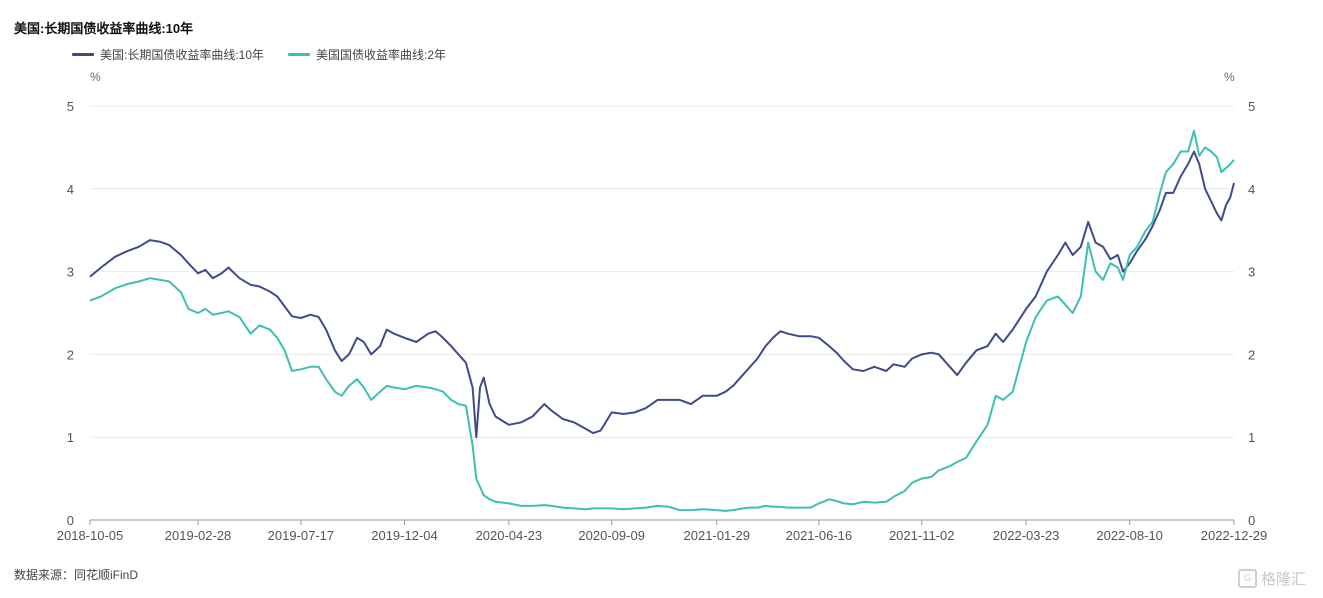 The height and width of the screenshot is (598, 1323). What do you see at coordinates (299, 54) in the screenshot?
I see `legend-swatch-2y` at bounding box center [299, 54].